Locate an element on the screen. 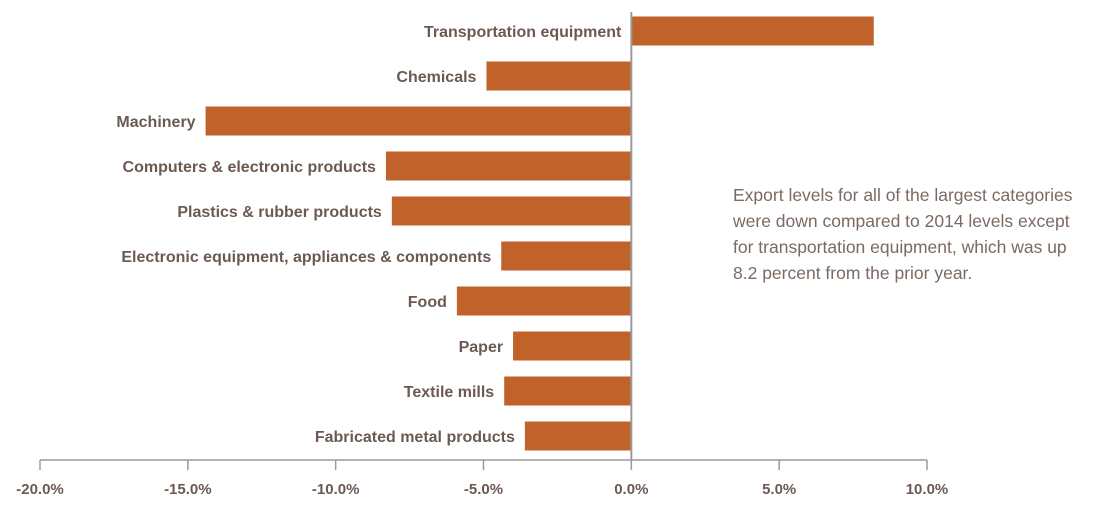 The image size is (1099, 514). x-tick-label-5: 5.0% is located at coordinates (779, 489).